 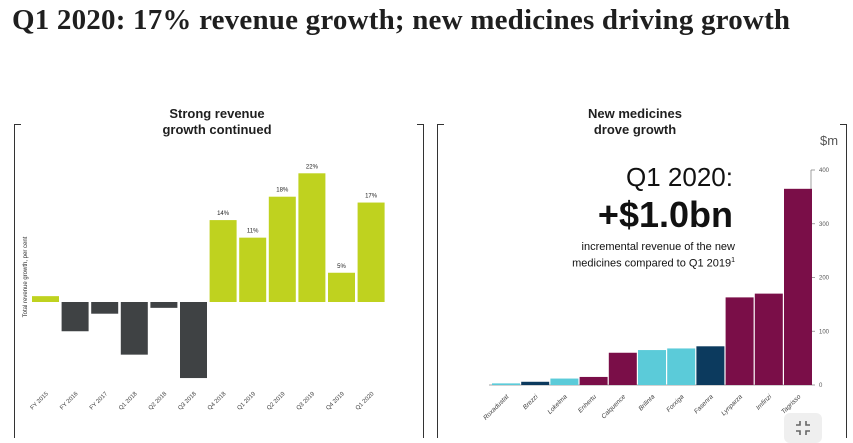 I want to click on x-tick-label: Enhertu, so click(x=587, y=403).